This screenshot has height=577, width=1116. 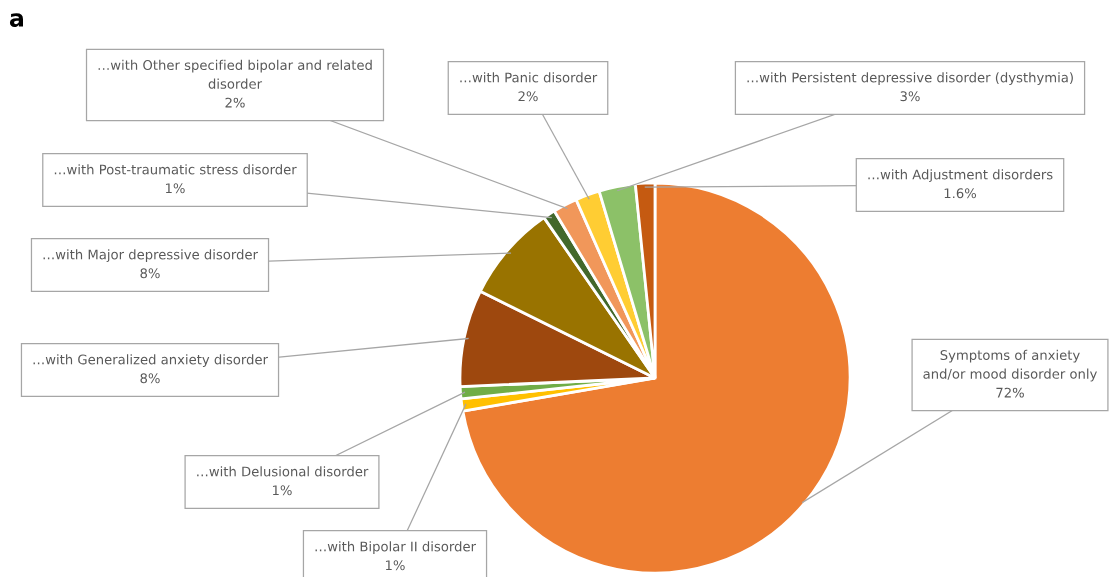 I want to click on slice-label: …with Generalized anxiety disorder, so click(x=150, y=360).